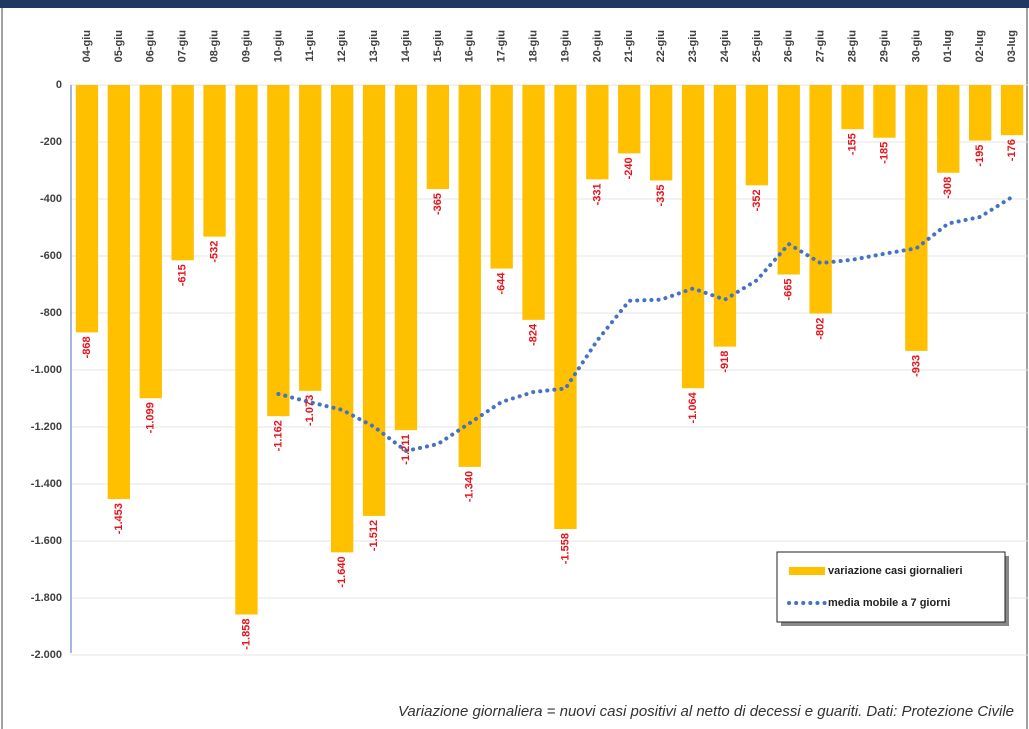  I want to click on y-tick-label: -1.200, so click(46, 427).